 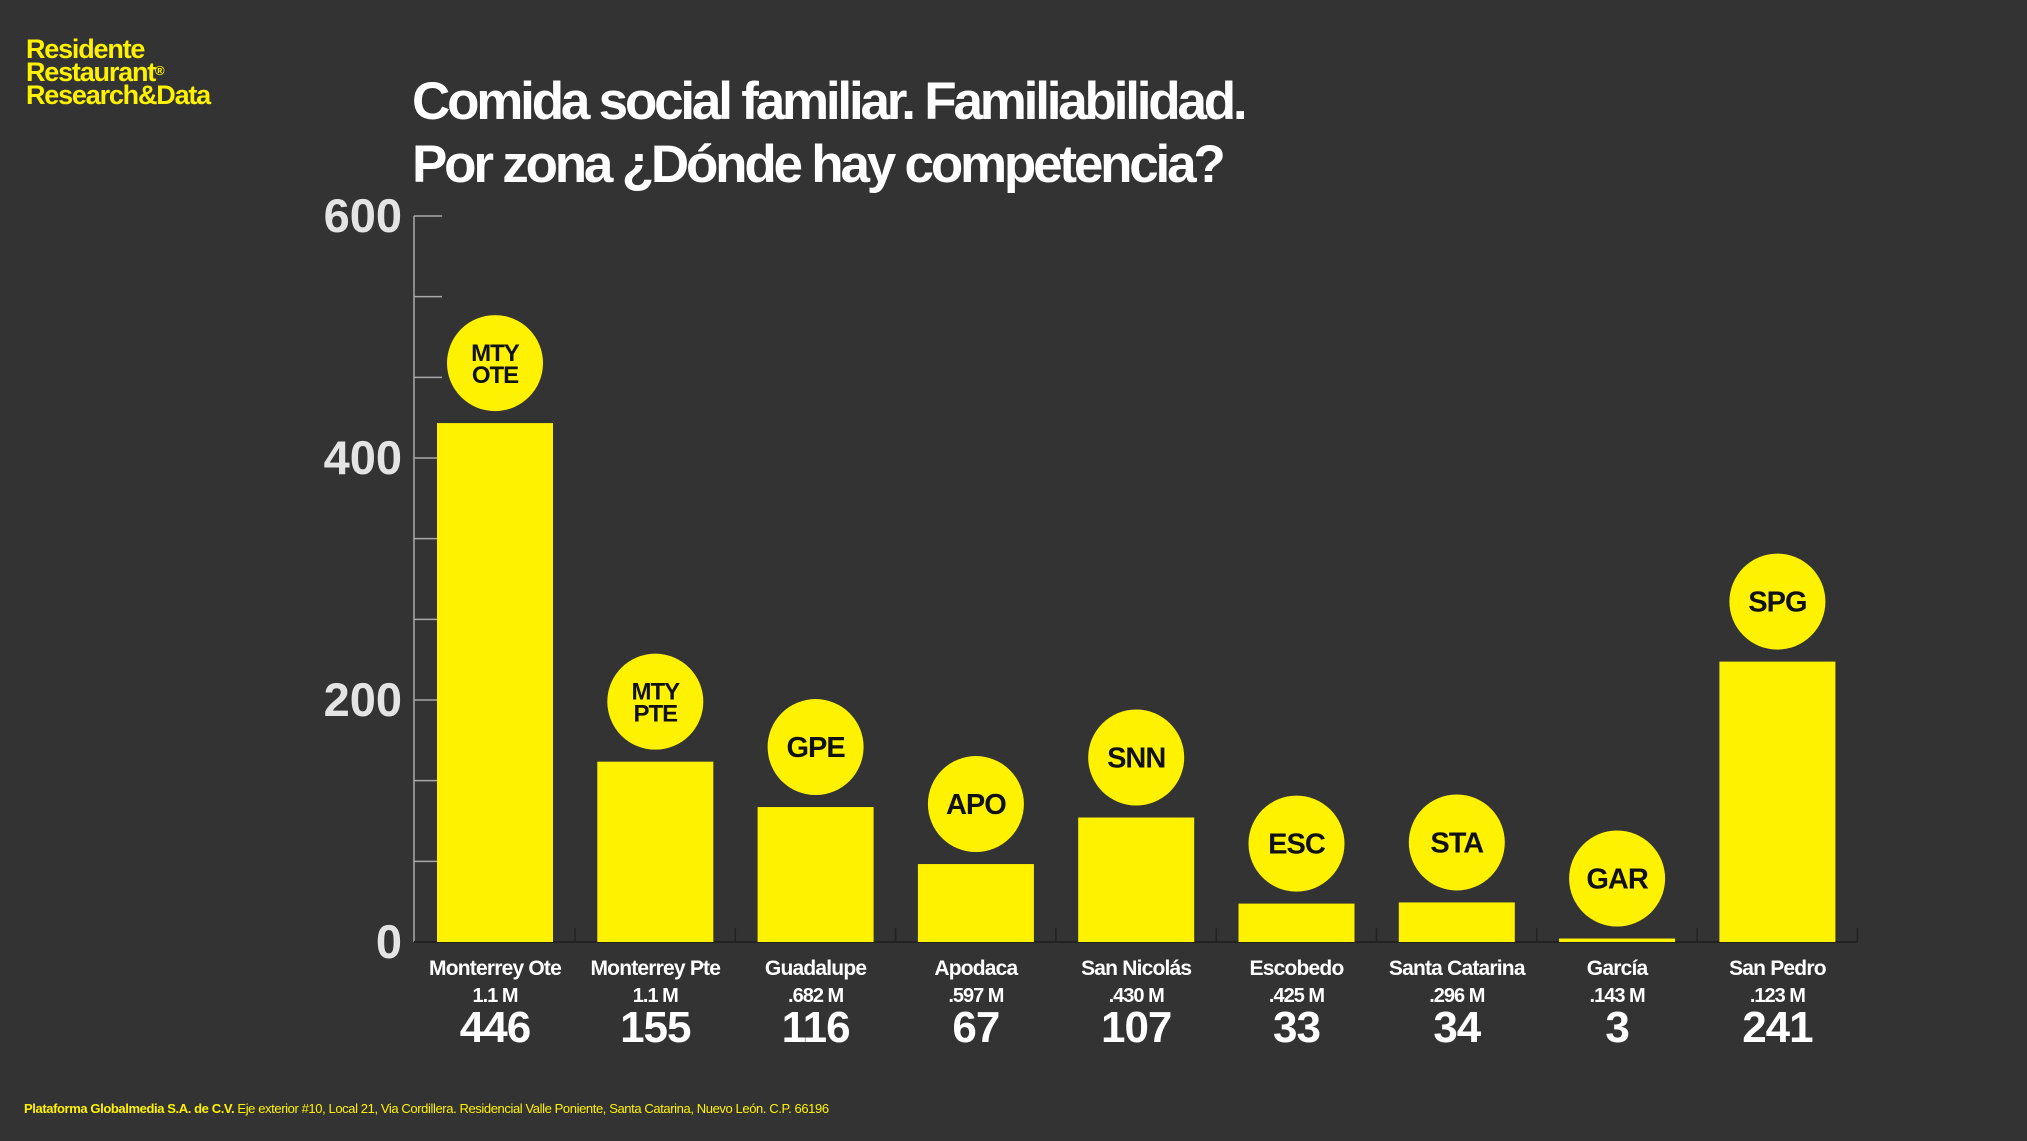 I want to click on value-label: 33, so click(x=1296, y=1027).